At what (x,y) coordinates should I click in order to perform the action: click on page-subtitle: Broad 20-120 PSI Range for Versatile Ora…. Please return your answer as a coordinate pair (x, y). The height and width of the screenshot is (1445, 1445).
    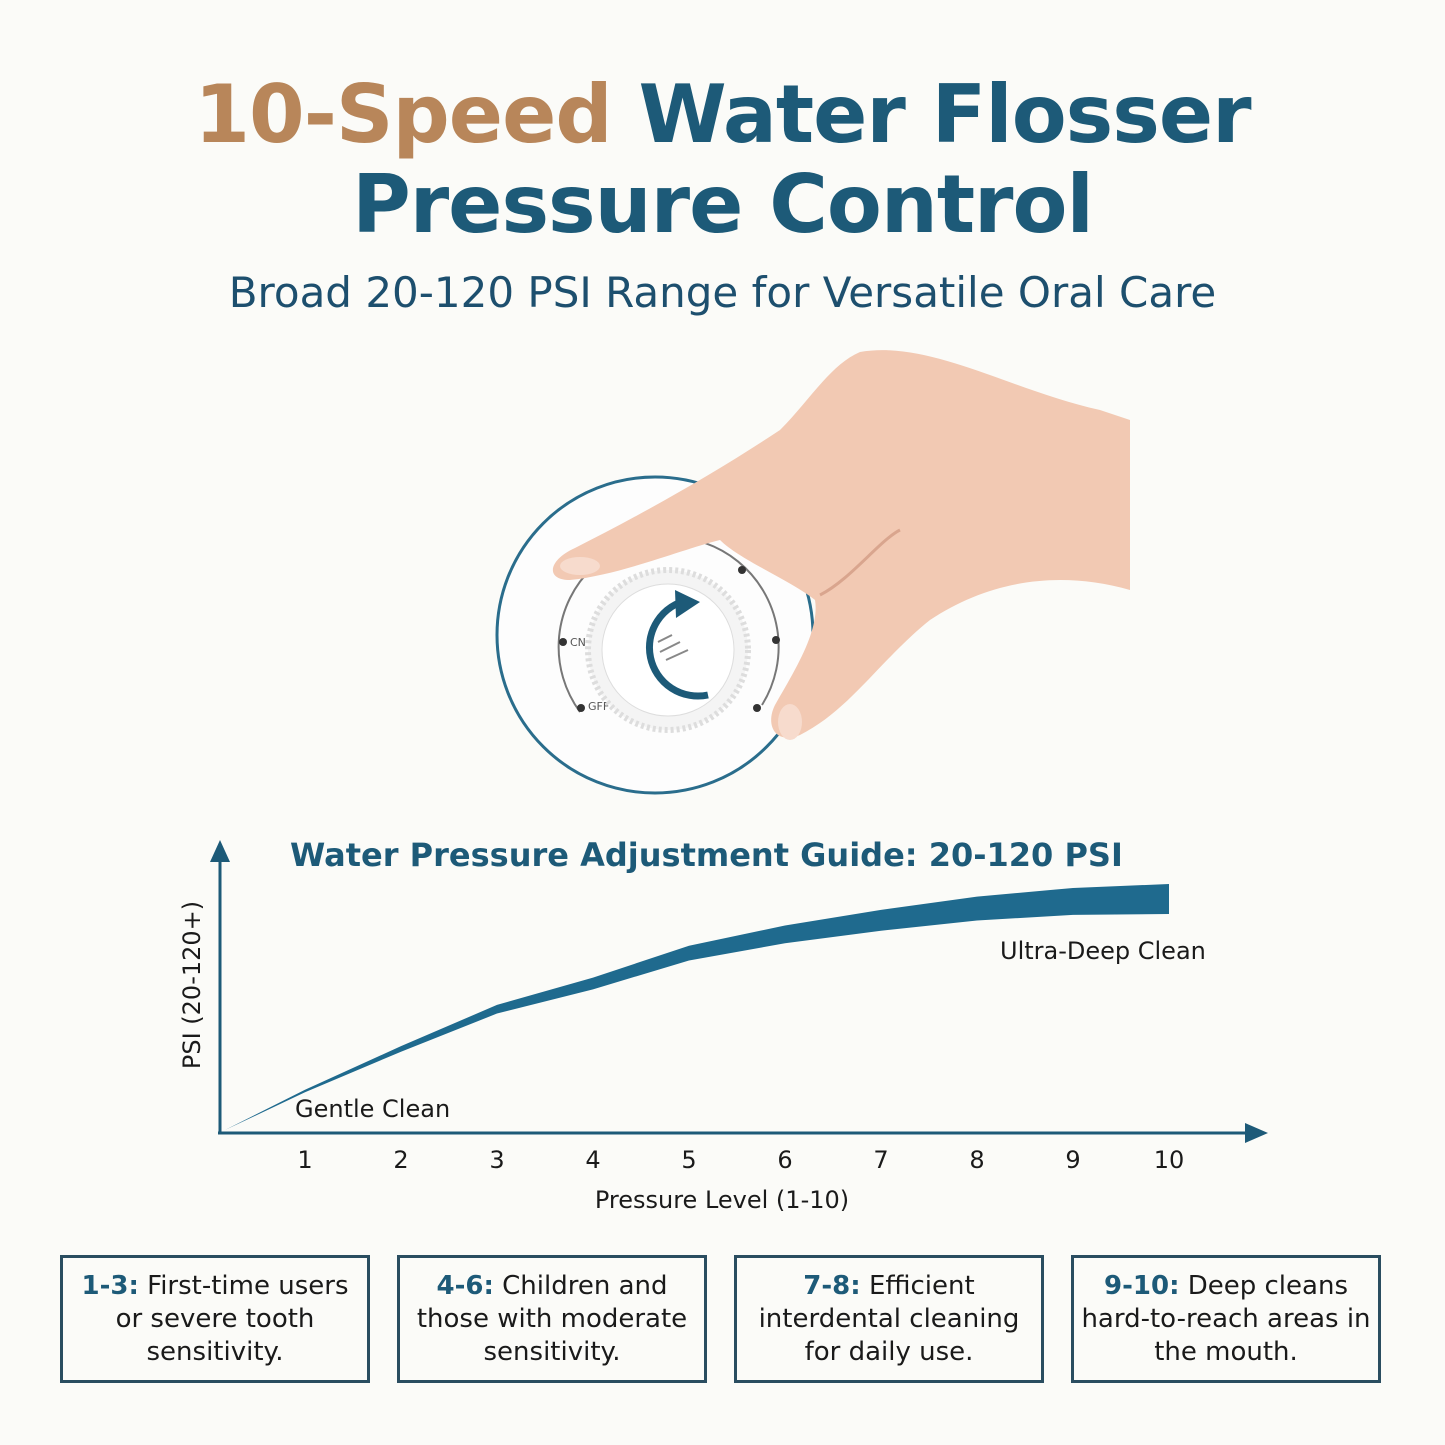
    Looking at the image, I should click on (722, 292).